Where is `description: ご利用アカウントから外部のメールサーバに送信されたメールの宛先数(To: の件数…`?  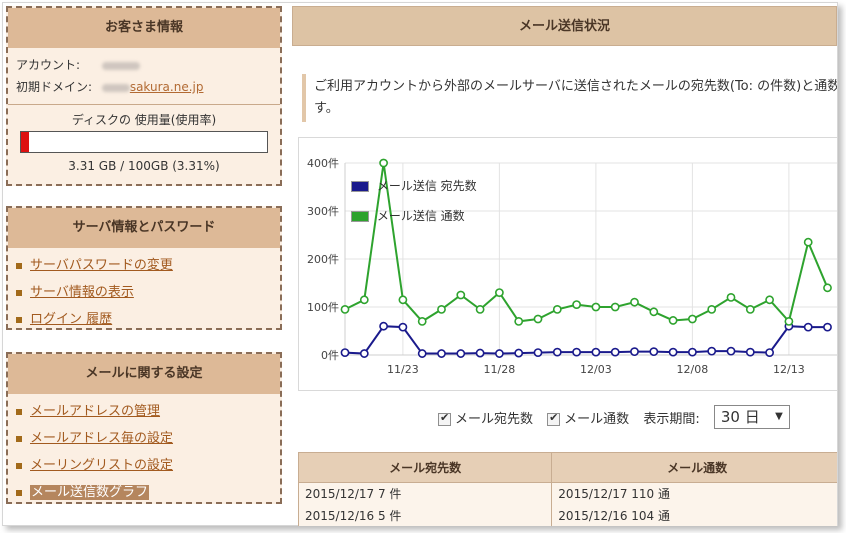
description: ご利用アカウントから外部のメールサーバに送信されたメールの宛先数(To: の件数… is located at coordinates (569, 98).